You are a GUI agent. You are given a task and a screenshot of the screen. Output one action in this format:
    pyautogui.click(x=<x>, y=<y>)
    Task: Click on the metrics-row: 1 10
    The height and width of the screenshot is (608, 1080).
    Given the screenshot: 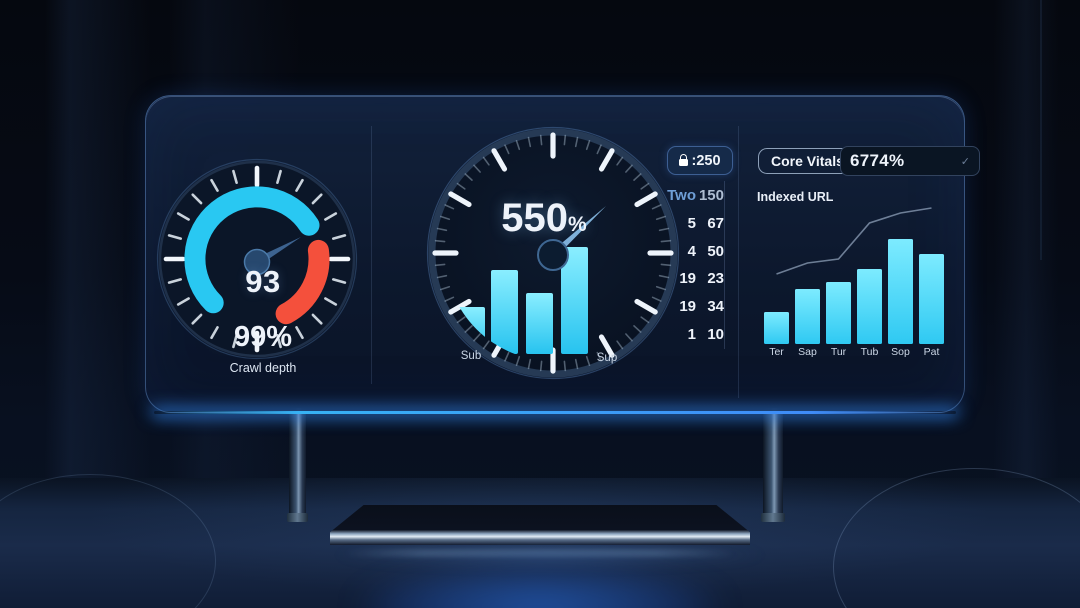 What is the action you would take?
    pyautogui.click(x=705, y=334)
    